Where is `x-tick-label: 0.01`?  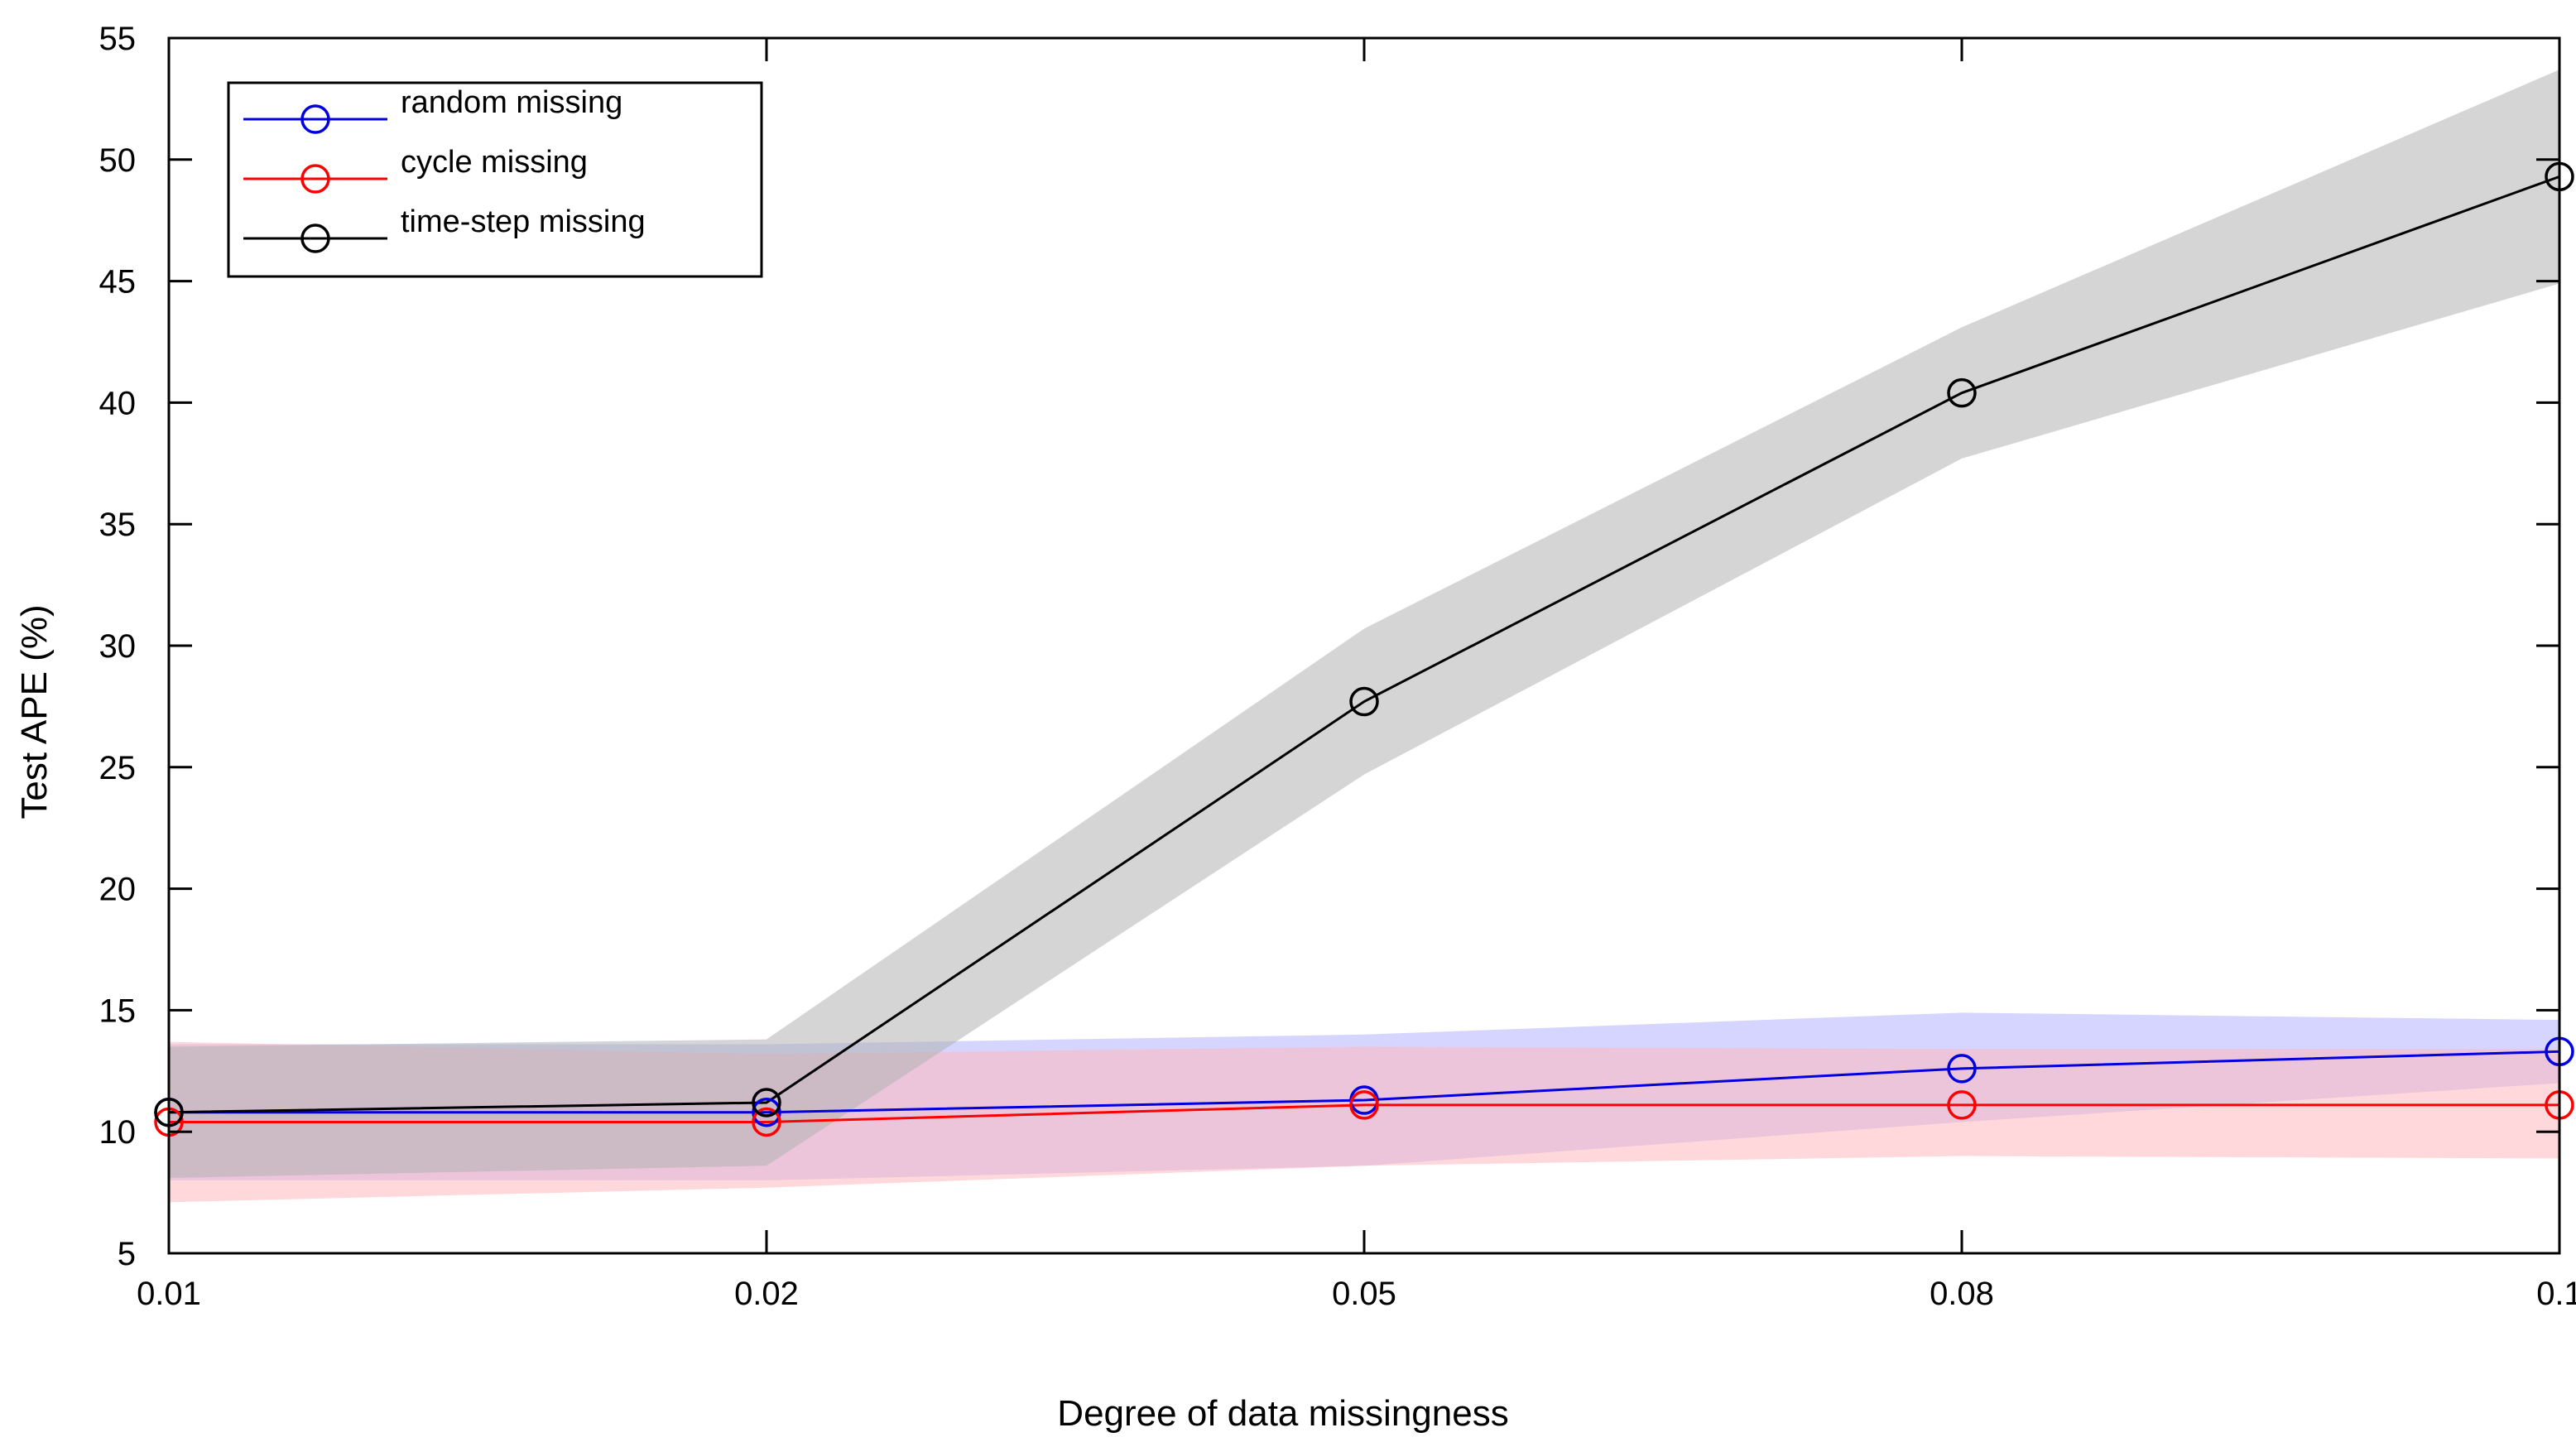 x-tick-label: 0.01 is located at coordinates (169, 1294).